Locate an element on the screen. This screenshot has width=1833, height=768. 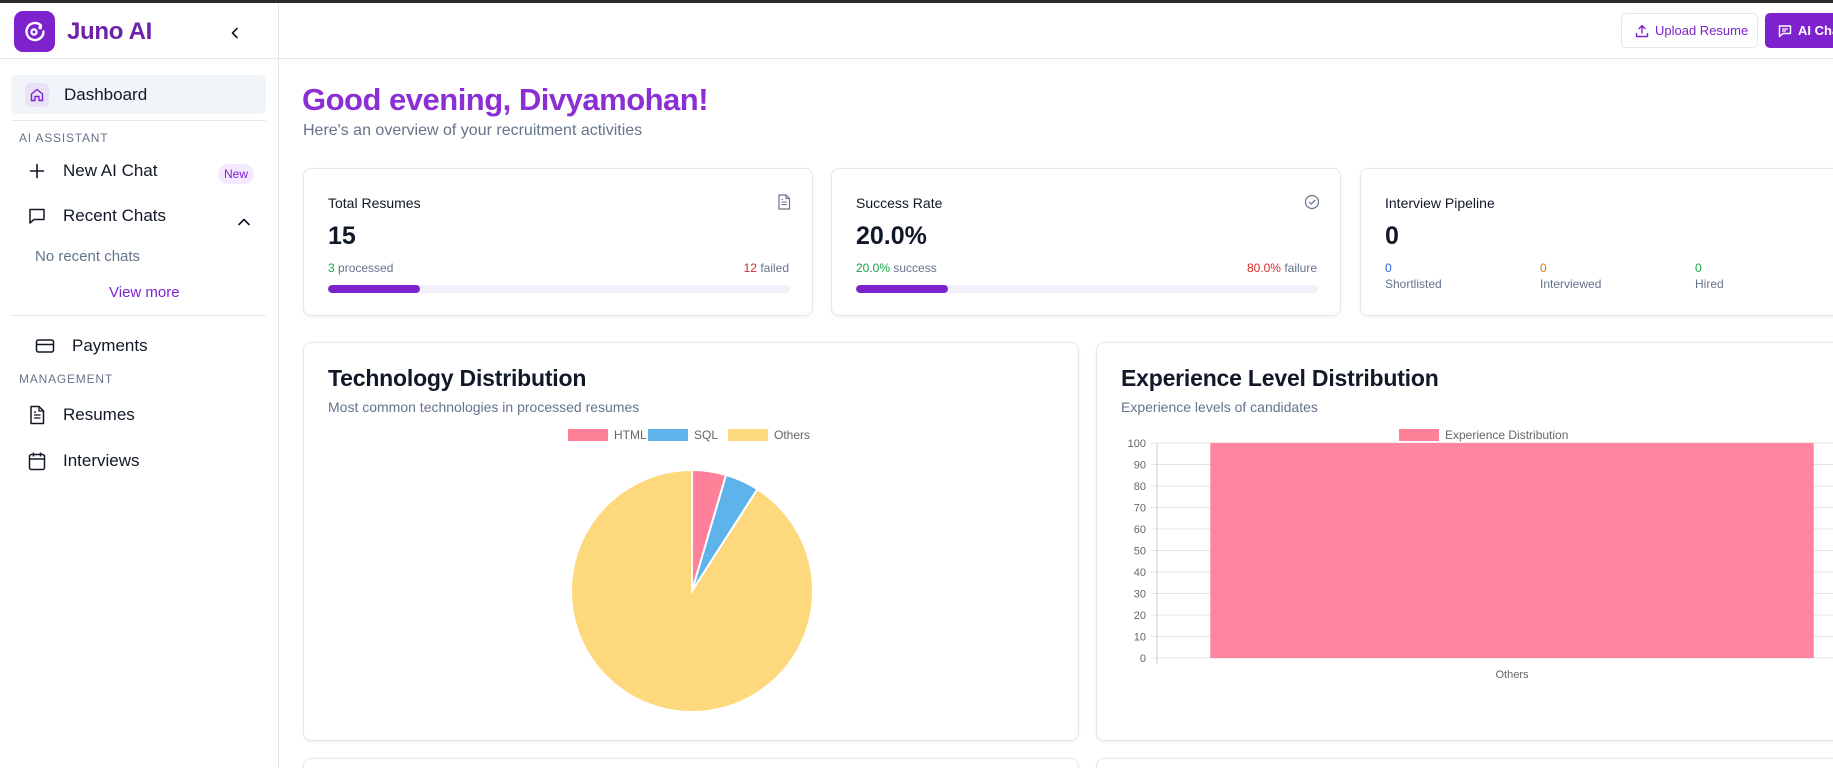
failed-label: failed is located at coordinates (774, 268).